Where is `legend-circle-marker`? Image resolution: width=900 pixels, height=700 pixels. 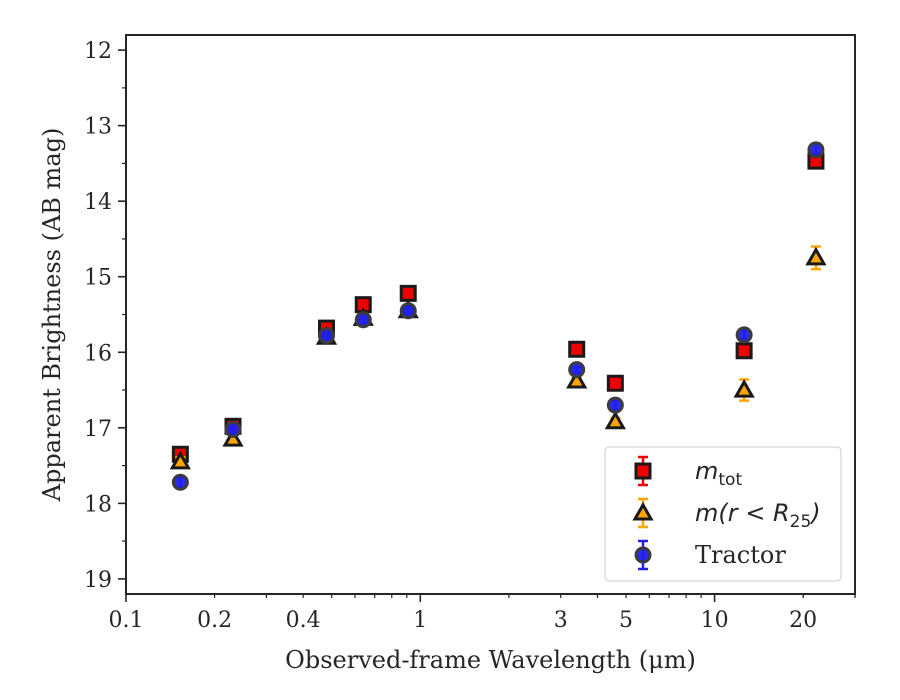 legend-circle-marker is located at coordinates (643, 555).